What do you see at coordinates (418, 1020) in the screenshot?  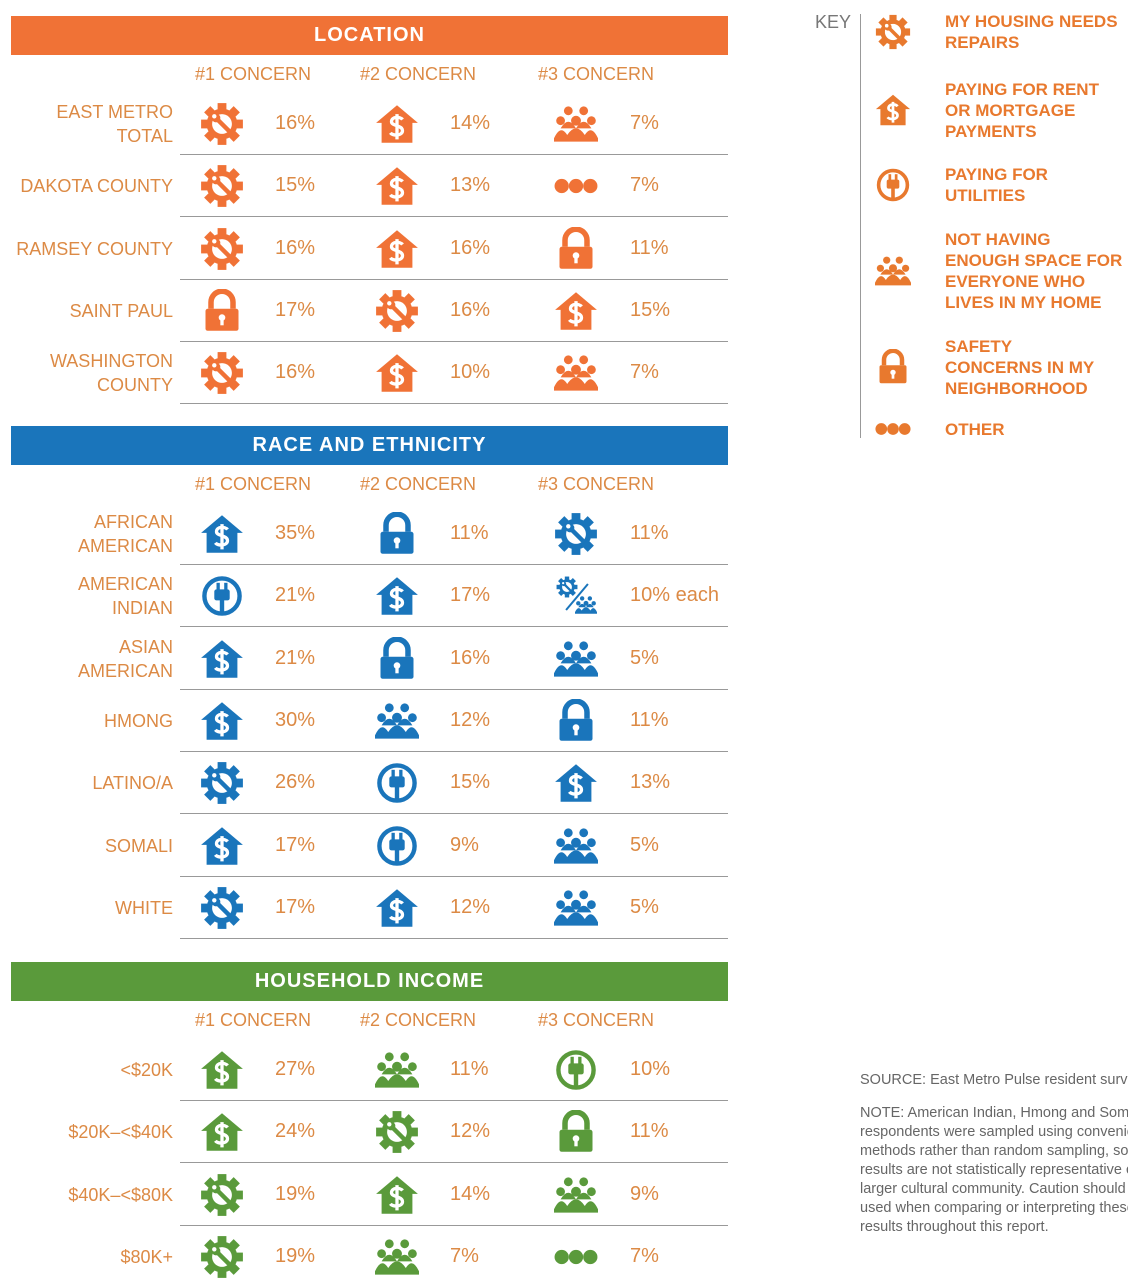 I see `column-header: #2 CONCERN` at bounding box center [418, 1020].